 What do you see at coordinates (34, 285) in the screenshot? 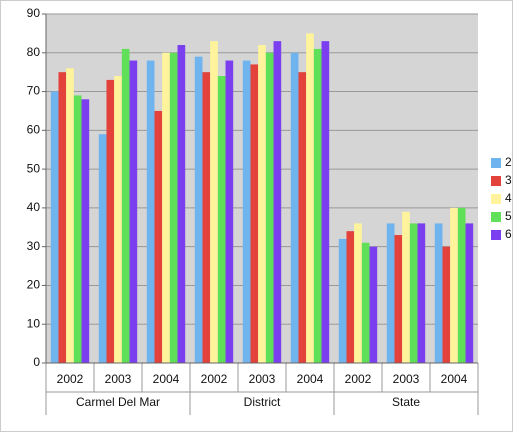
I see `y-tick-label: 20` at bounding box center [34, 285].